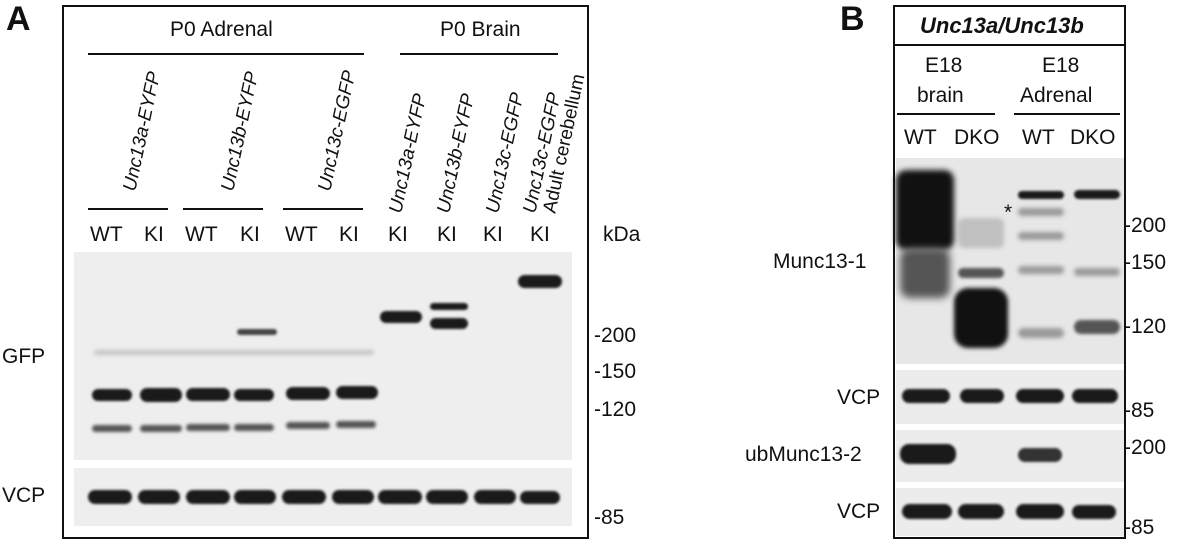  Describe the element at coordinates (615, 371) in the screenshot. I see `marker-label: -150` at that location.